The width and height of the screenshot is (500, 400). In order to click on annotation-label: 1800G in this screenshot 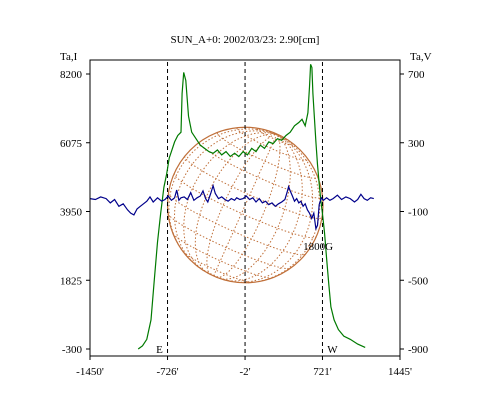, I will do `click(318, 247)`.